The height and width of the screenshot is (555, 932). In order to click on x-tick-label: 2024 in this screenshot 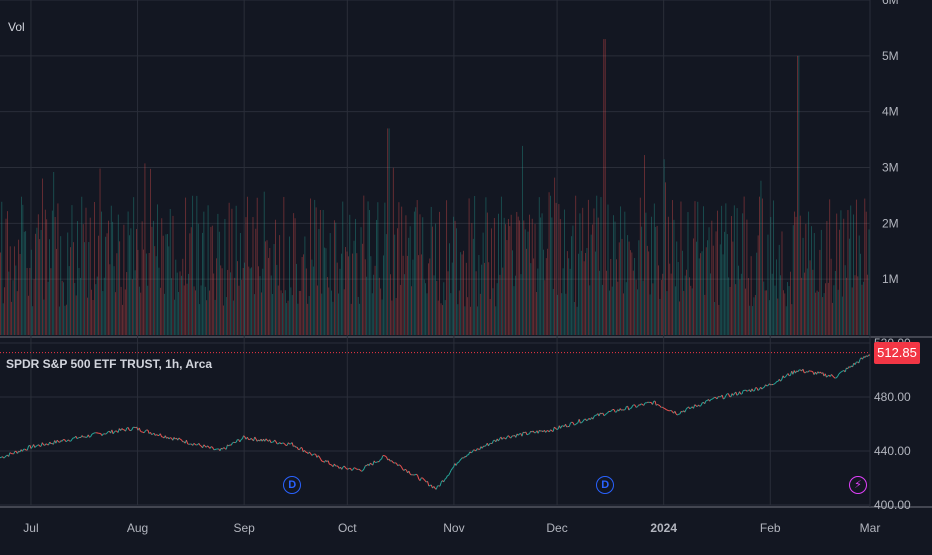, I will do `click(663, 528)`.